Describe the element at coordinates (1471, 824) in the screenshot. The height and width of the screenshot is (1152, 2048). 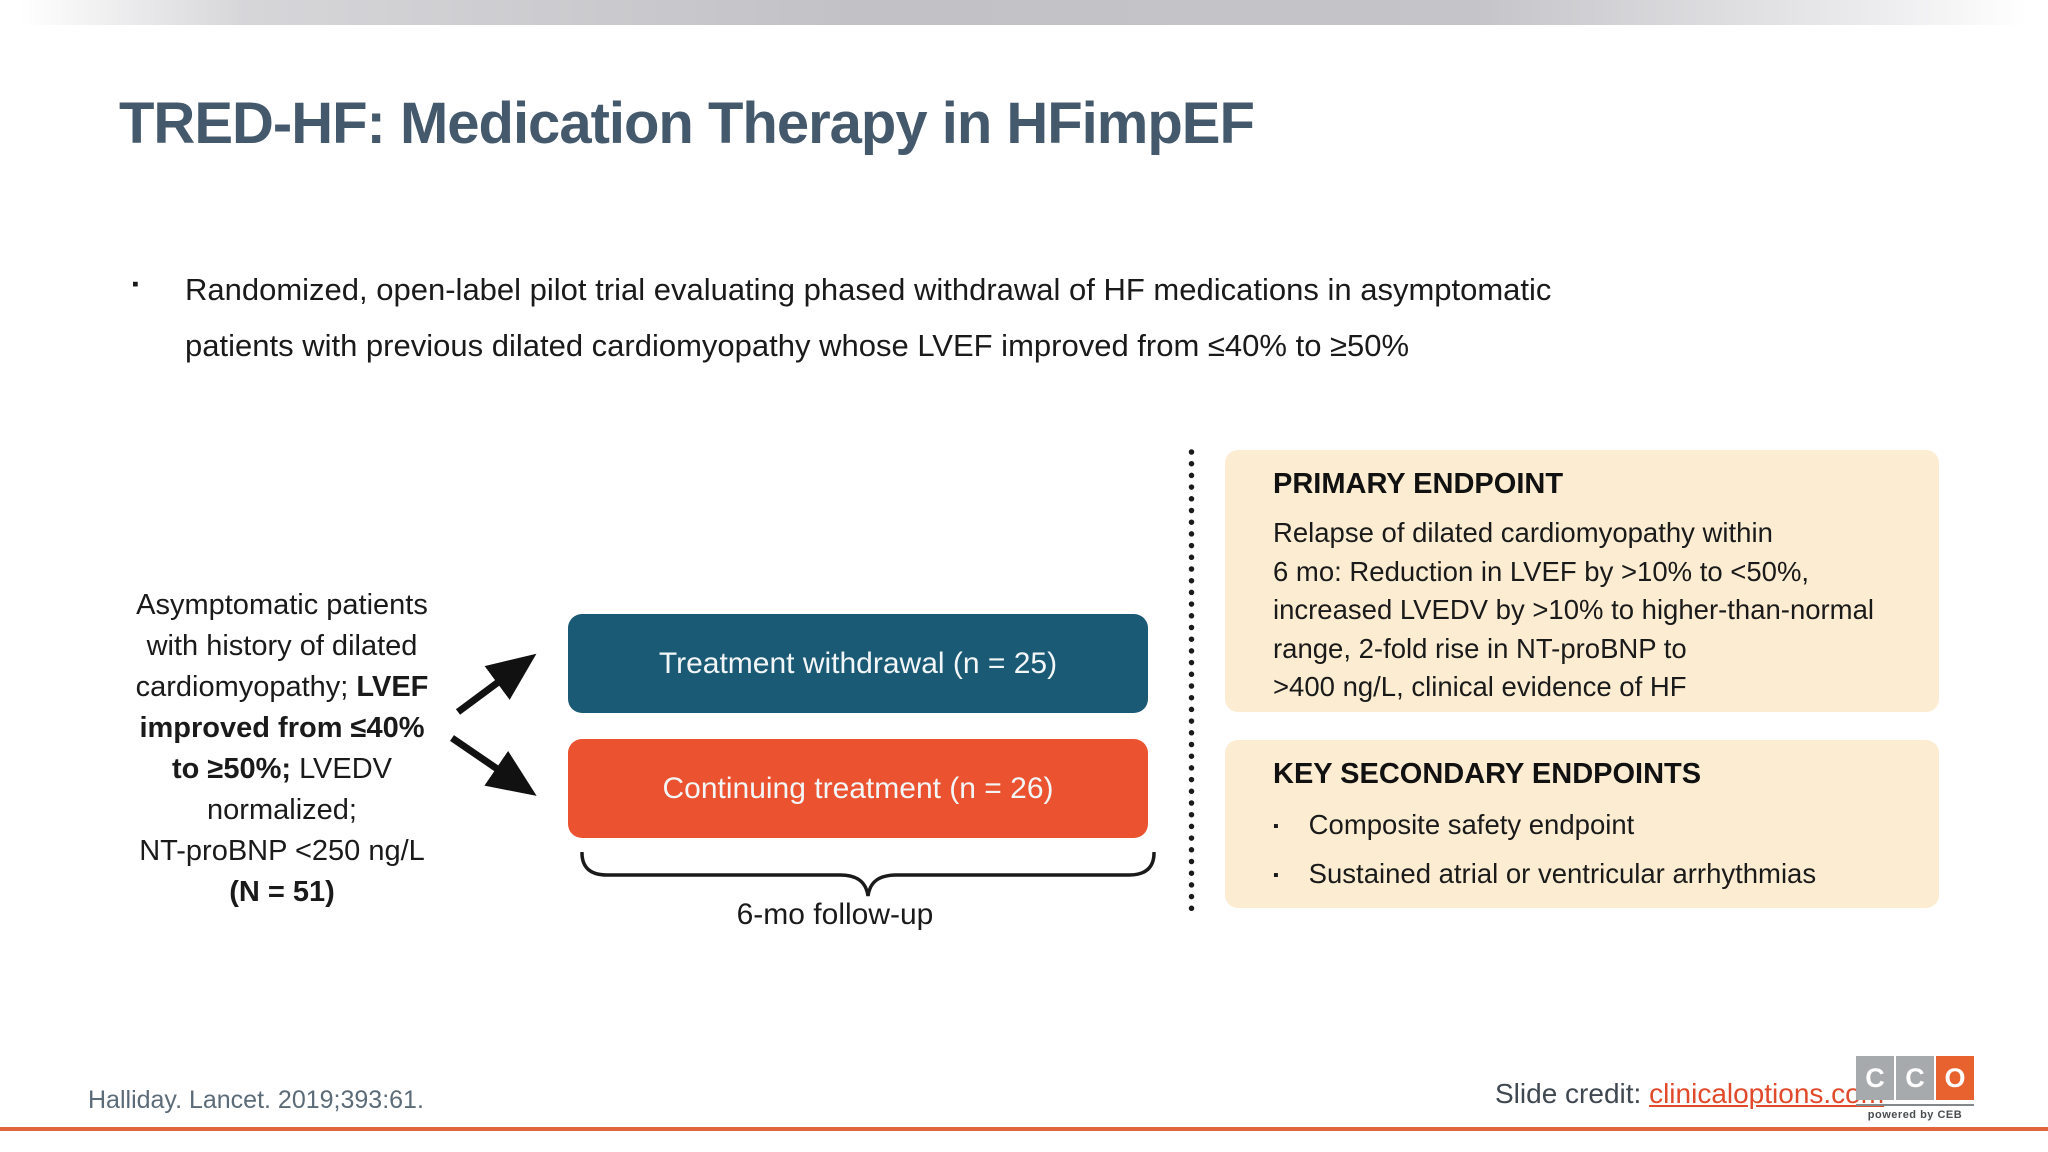
I see `secondary-endpoint-text: Composite safety endpoint` at that location.